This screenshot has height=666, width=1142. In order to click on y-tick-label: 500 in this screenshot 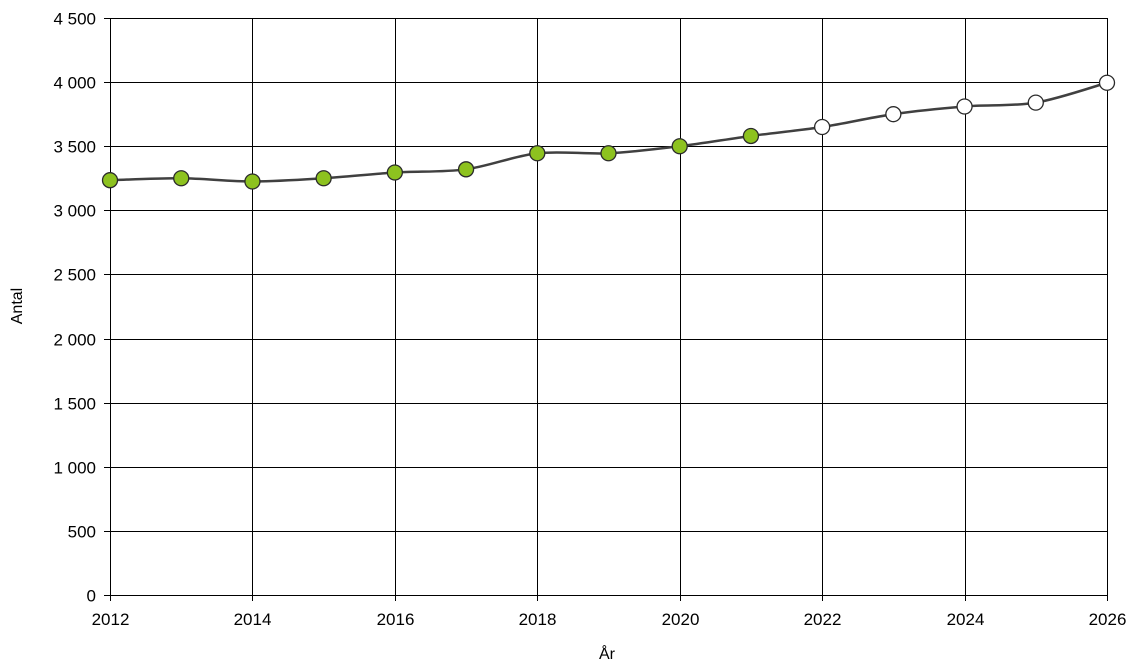, I will do `click(82, 532)`.